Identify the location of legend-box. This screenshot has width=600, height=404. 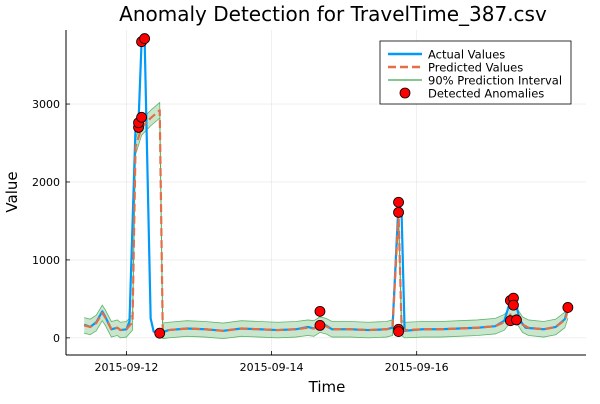
(475, 72).